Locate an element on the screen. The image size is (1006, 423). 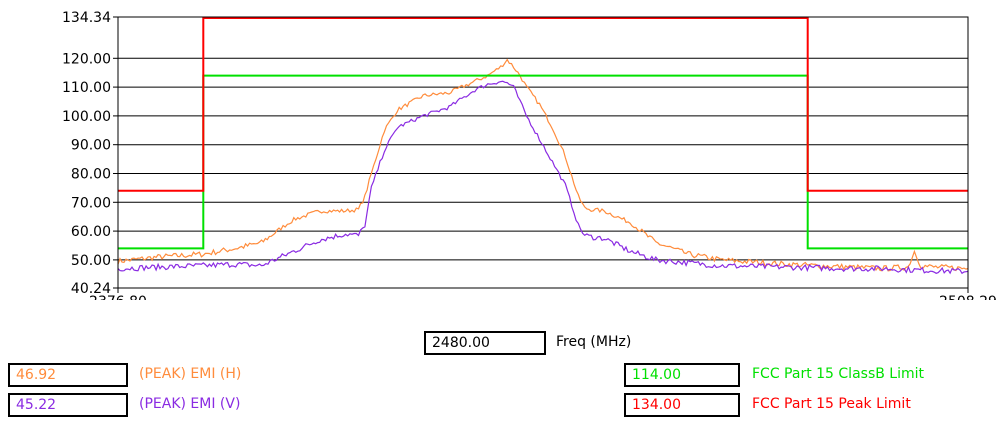
x-axis: 2376.80 2508.29 is located at coordinates (543, 294).